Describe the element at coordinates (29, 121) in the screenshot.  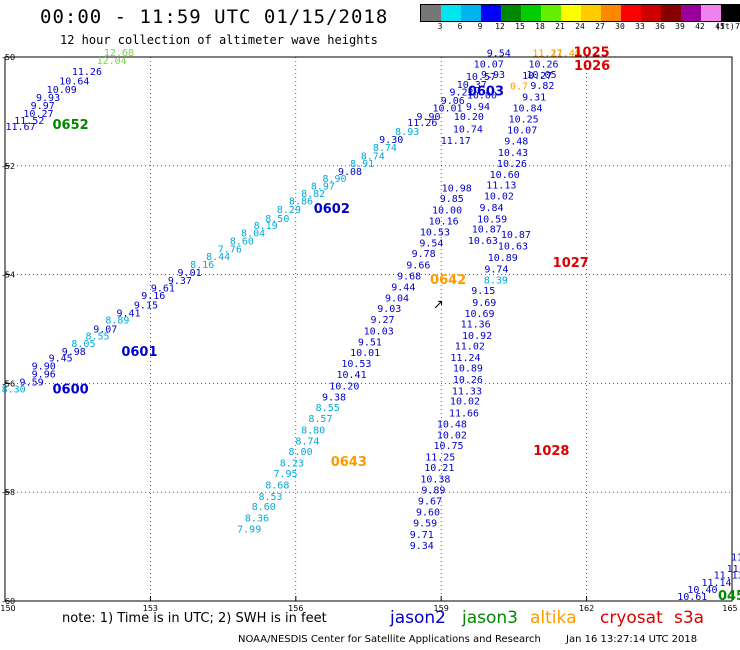
I see `swh-point-label: 11.52` at that location.